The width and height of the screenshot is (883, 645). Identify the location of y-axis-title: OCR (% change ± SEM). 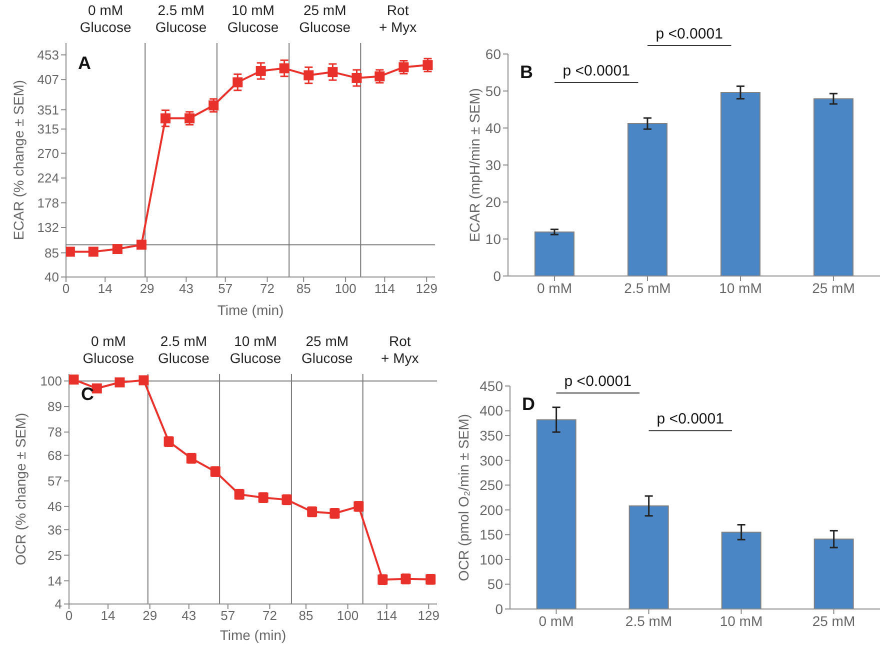
(20, 489).